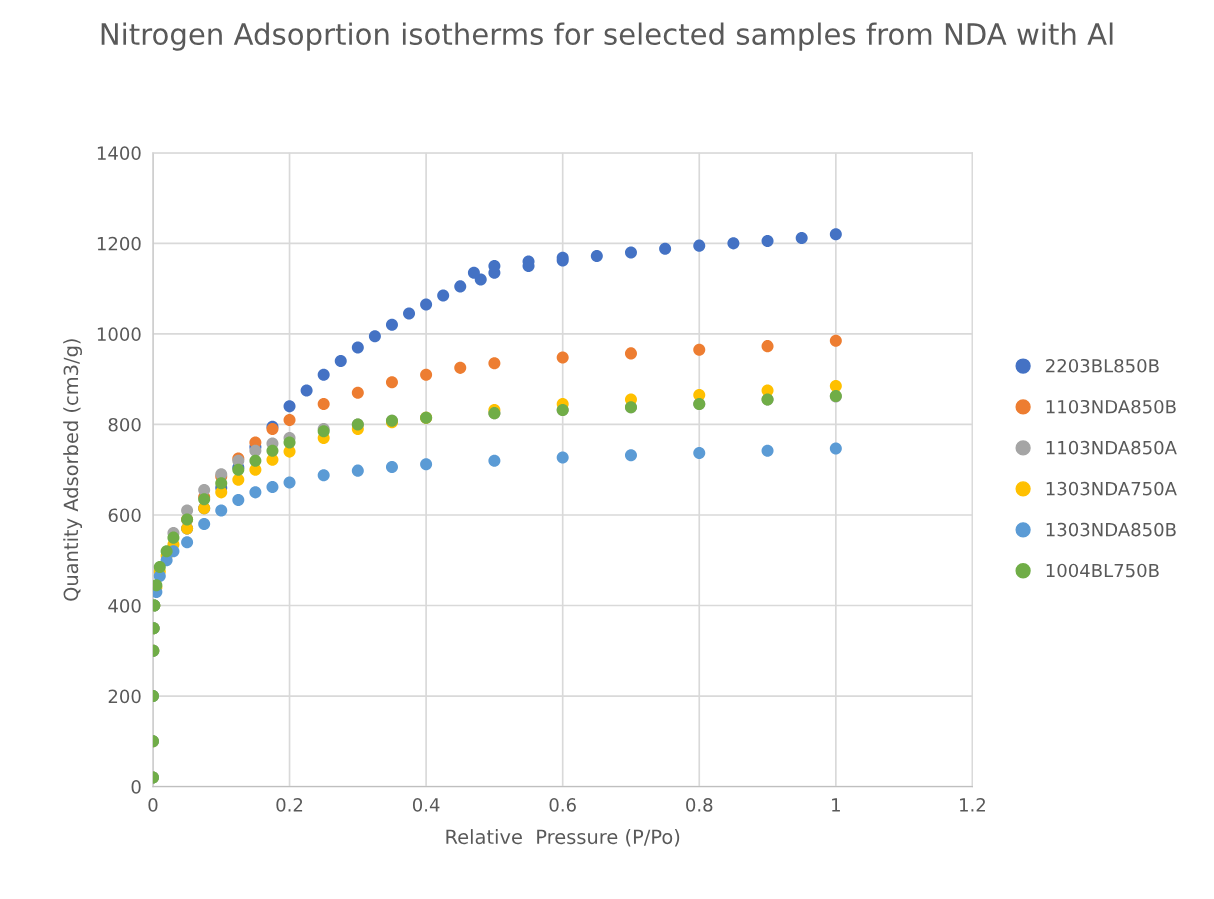 The width and height of the screenshot is (1214, 899). I want to click on y-tick-label: 0, so click(136, 787).